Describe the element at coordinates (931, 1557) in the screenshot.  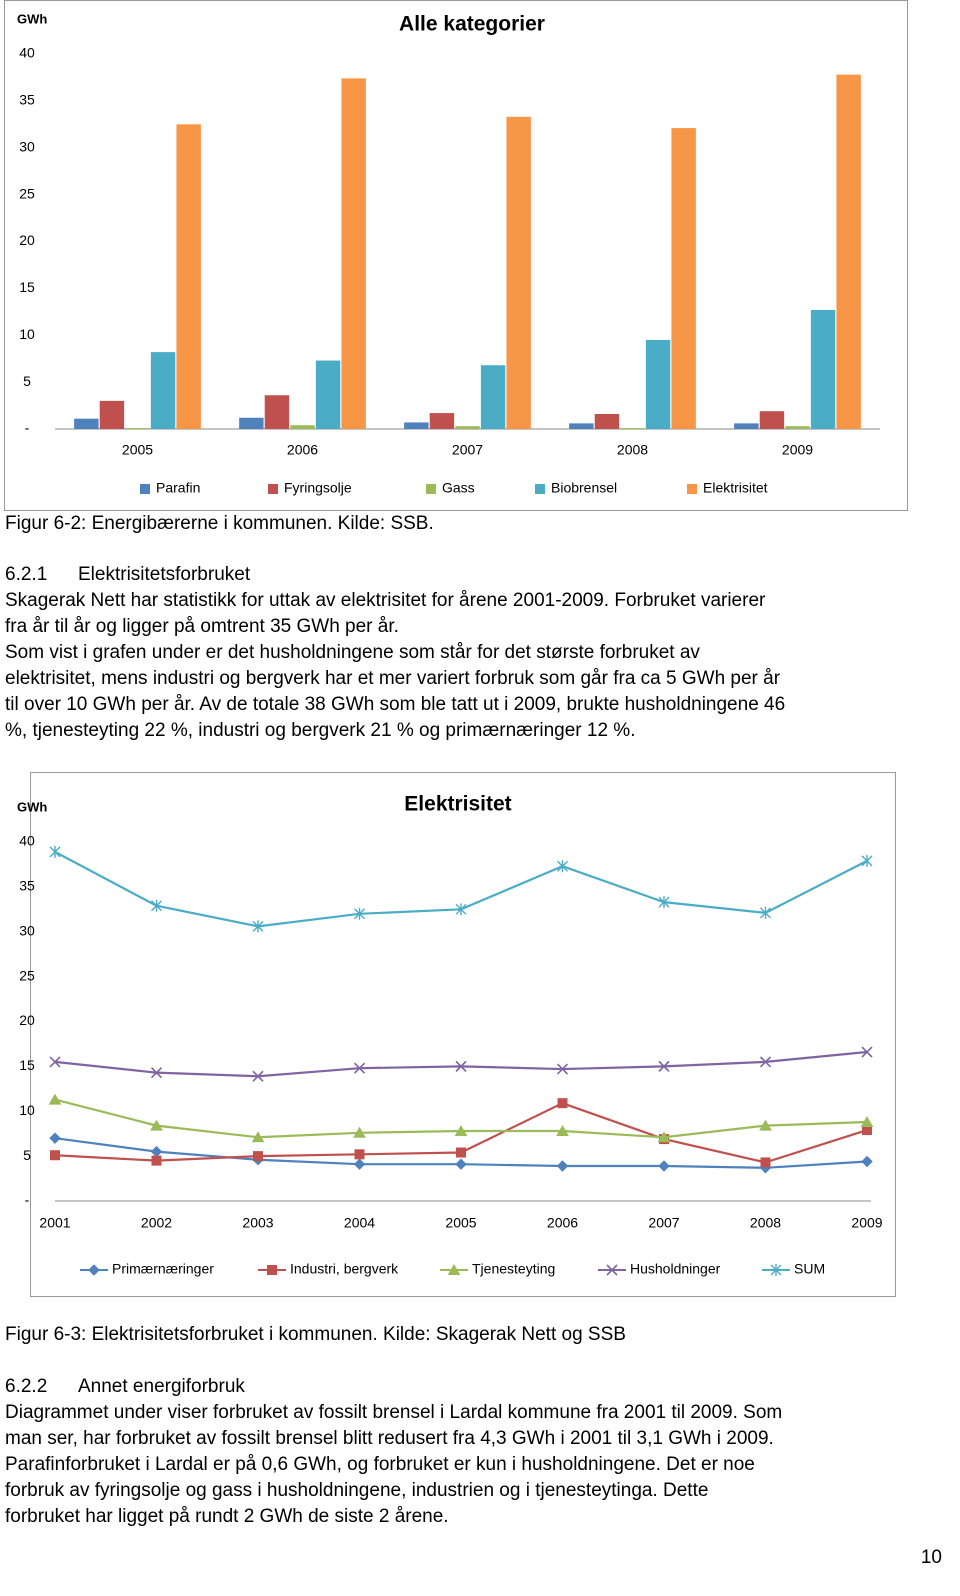
I see `page-number: 10` at that location.